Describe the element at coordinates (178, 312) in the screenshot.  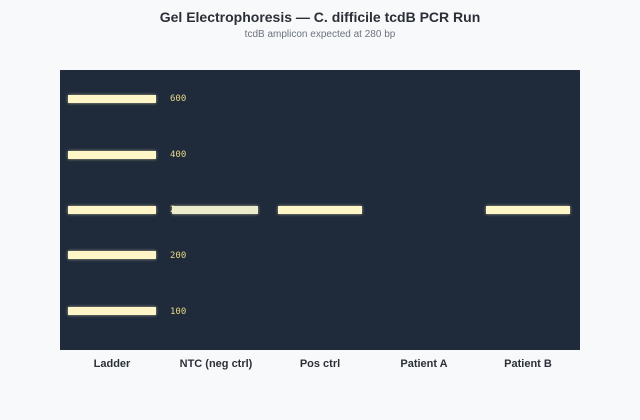
I see `ladder-label-100: 100` at that location.